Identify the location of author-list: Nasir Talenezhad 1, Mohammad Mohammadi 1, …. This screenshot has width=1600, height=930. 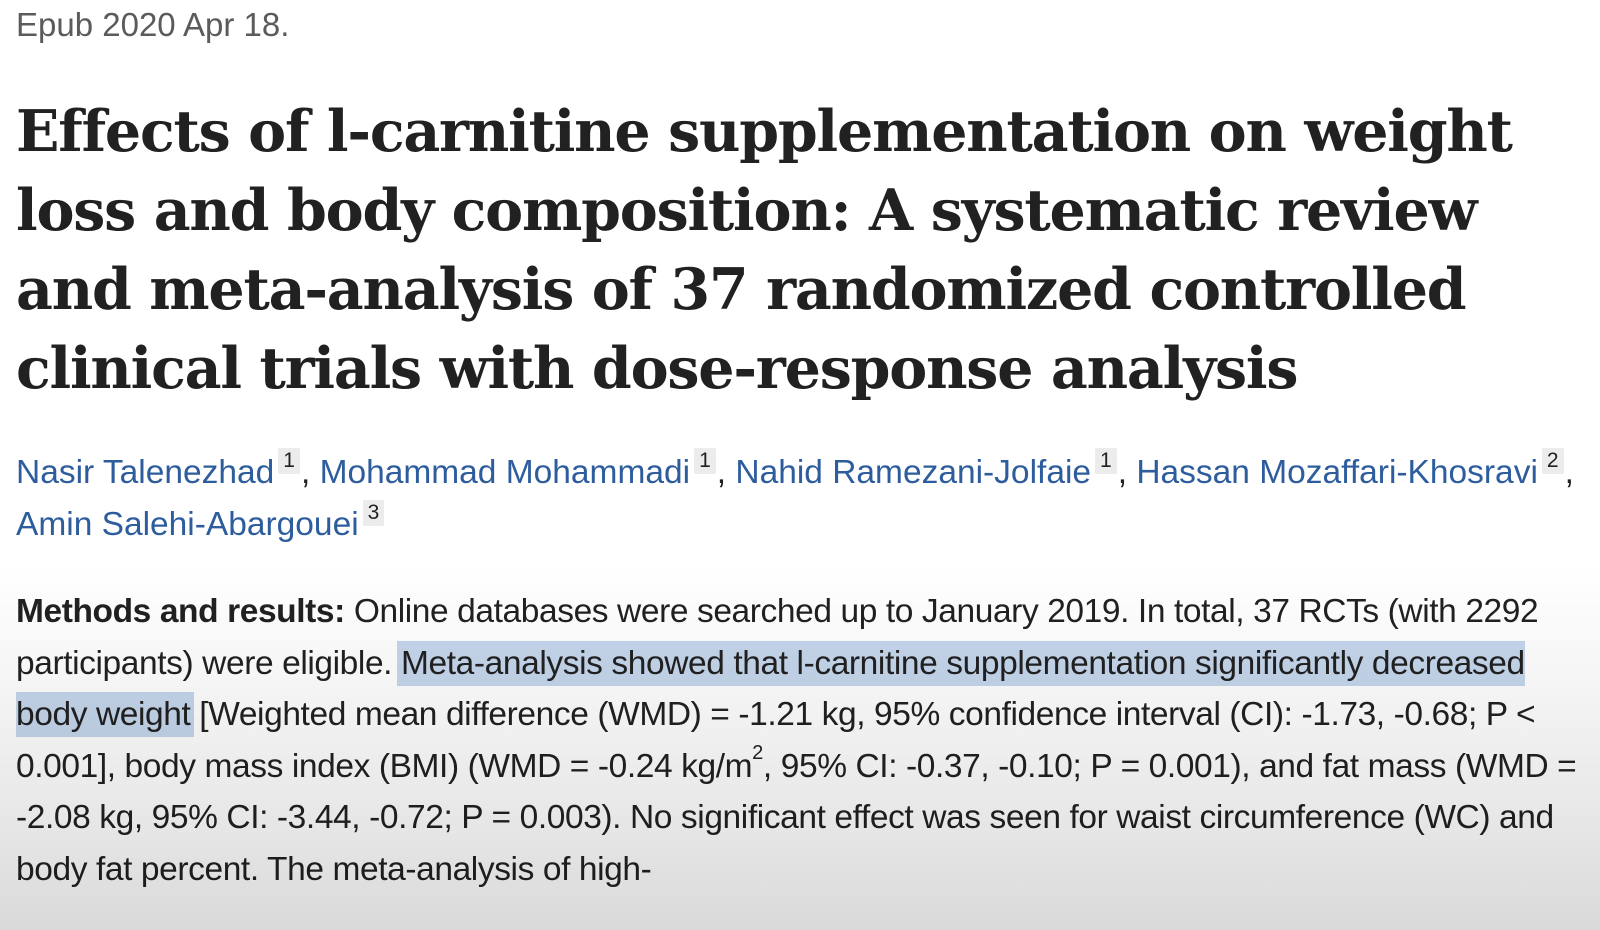
(795, 495).